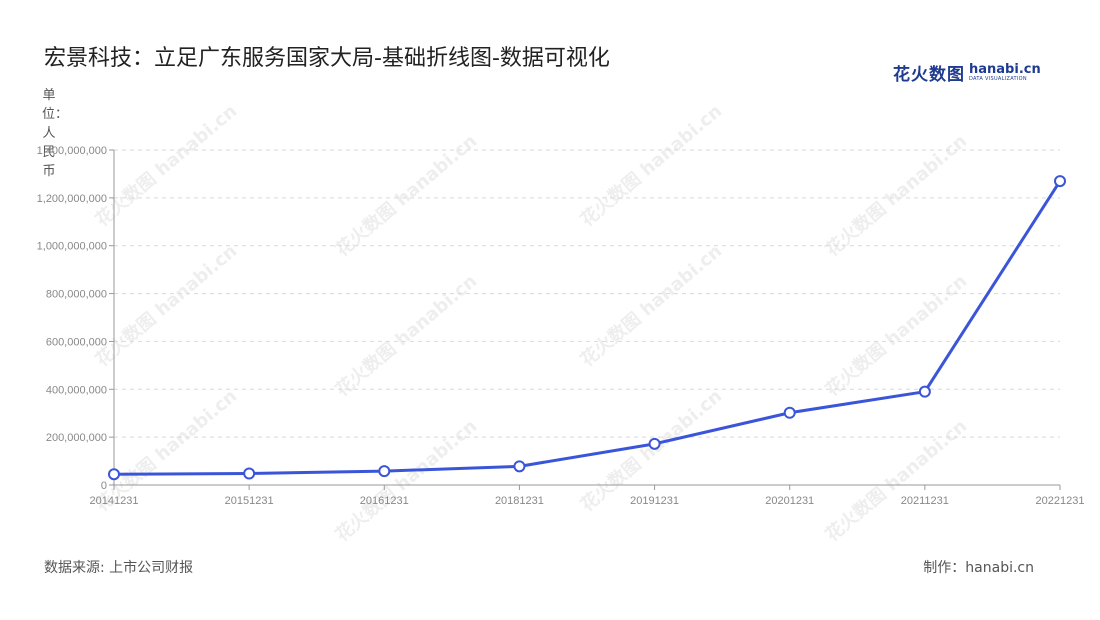  What do you see at coordinates (119, 568) in the screenshot?
I see `data-source: 数据来源: 上市公司财报` at bounding box center [119, 568].